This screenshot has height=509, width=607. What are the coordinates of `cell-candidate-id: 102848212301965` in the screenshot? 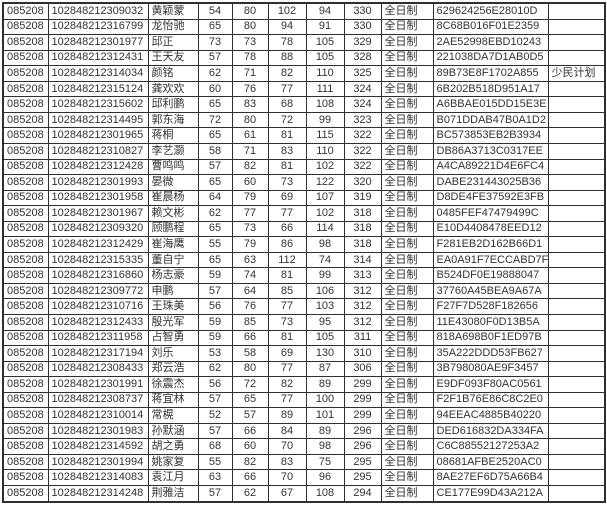 It's located at (98, 135).